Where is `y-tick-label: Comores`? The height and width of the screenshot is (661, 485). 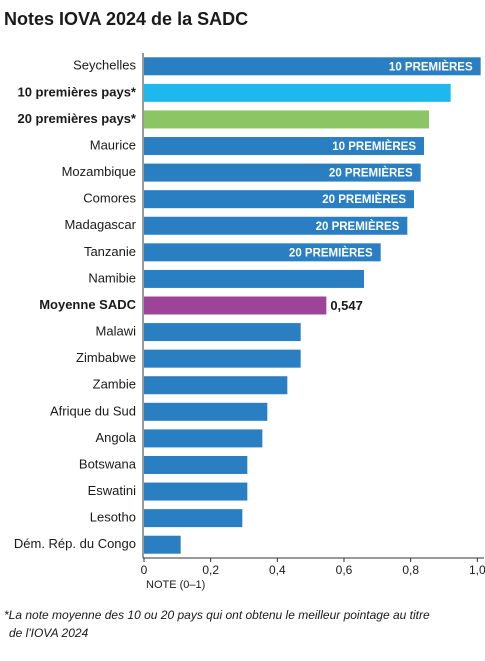 y-tick-label: Comores is located at coordinates (109, 198).